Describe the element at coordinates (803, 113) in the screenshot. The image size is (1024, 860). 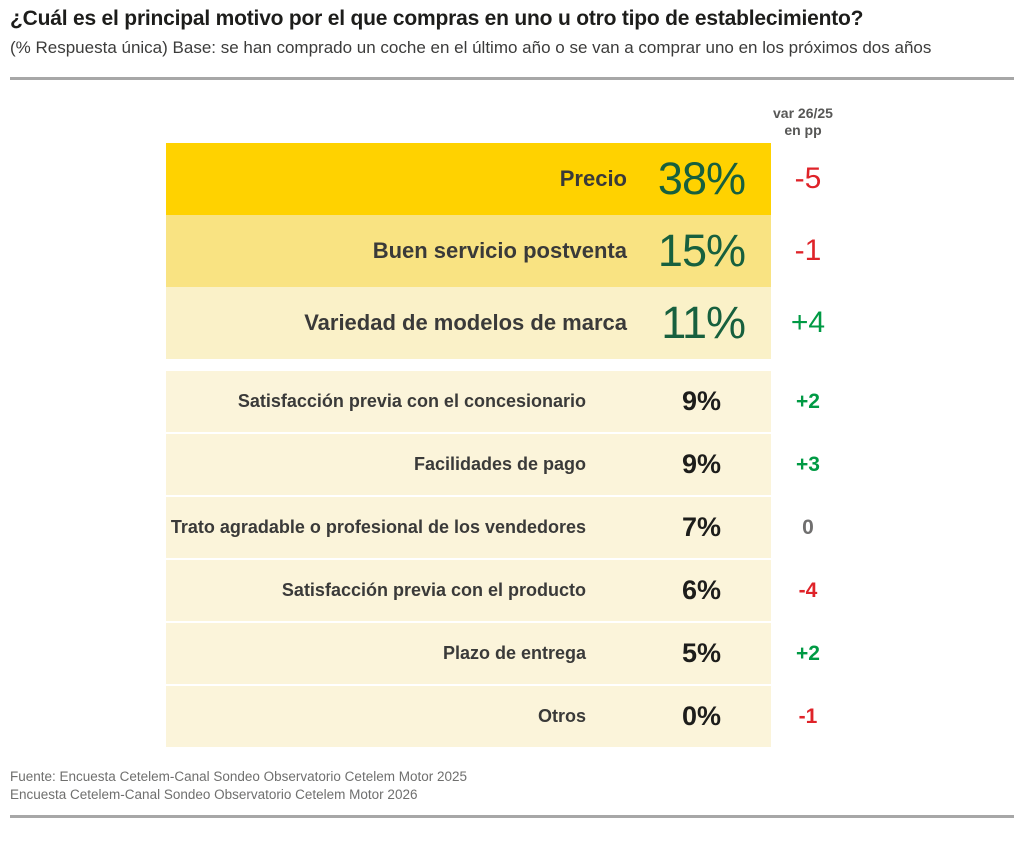
I see `variation-header-line1: var 26/25` at that location.